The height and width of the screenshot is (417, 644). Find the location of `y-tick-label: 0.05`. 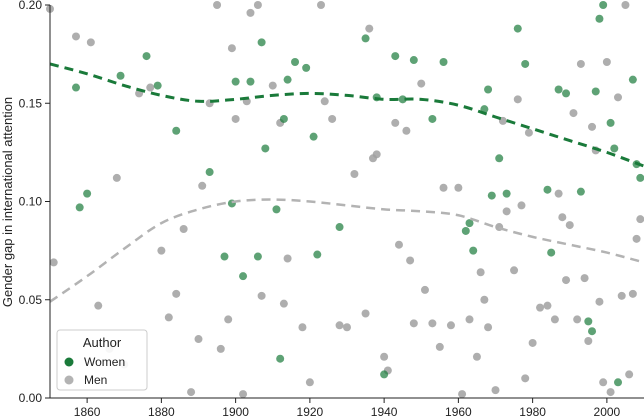

y-tick-label: 0.05 is located at coordinates (31, 300).